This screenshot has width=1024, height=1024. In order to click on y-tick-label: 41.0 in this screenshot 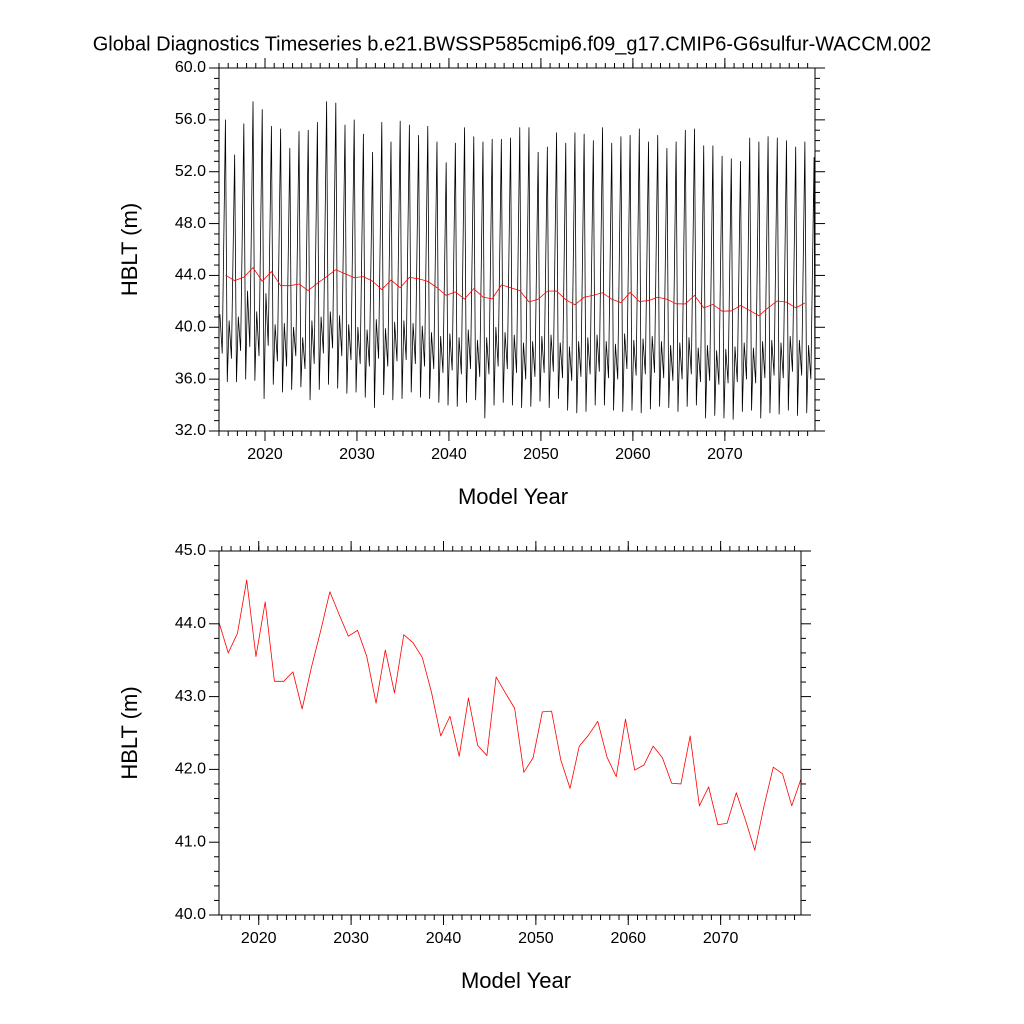, I will do `click(190, 841)`.